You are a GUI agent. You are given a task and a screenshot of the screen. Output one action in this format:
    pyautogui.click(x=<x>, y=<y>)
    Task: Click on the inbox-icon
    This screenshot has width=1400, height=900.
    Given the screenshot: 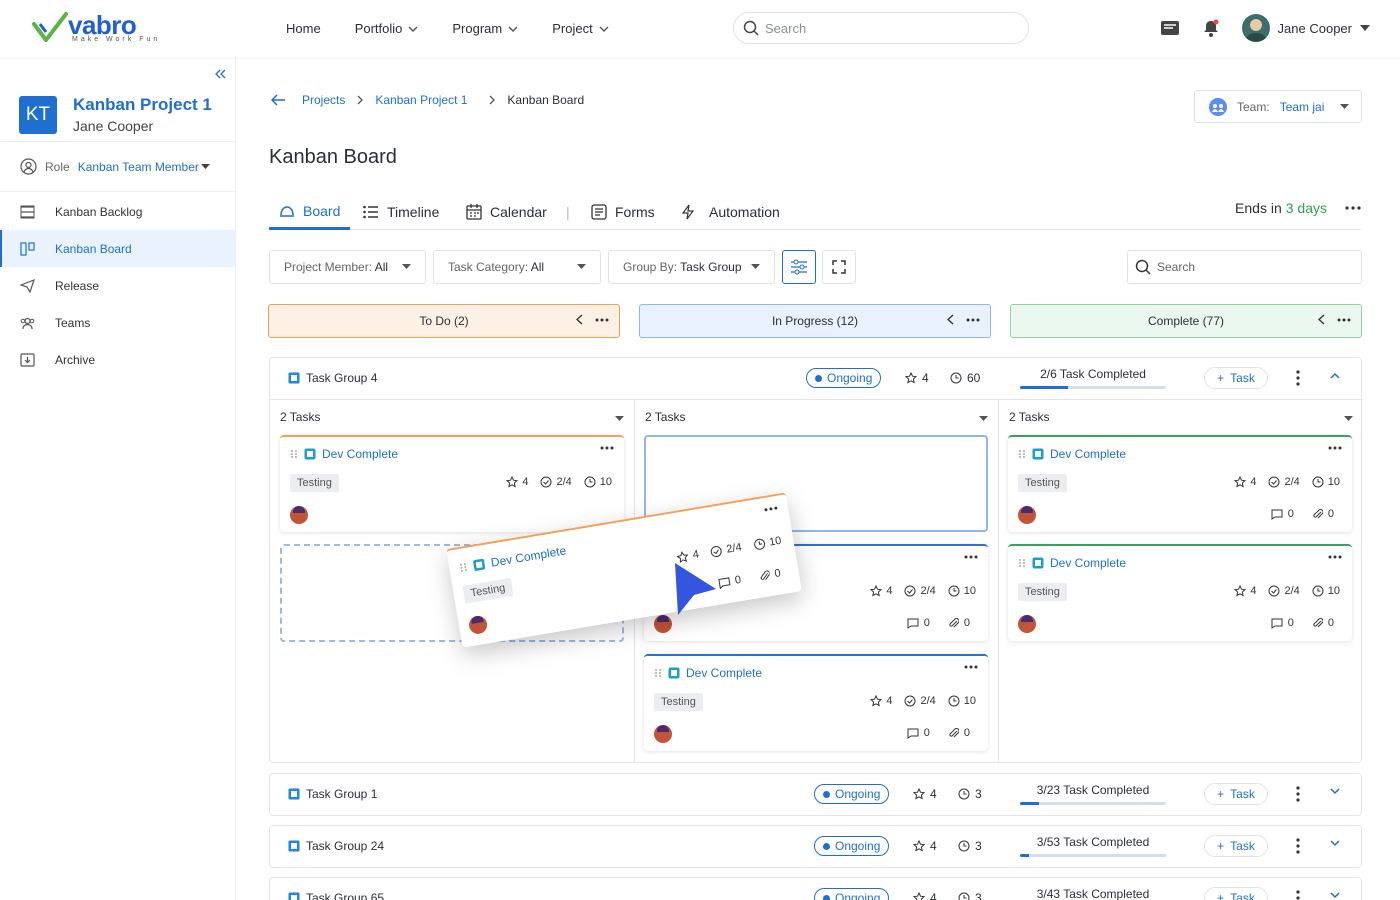 What is the action you would take?
    pyautogui.click(x=1170, y=28)
    